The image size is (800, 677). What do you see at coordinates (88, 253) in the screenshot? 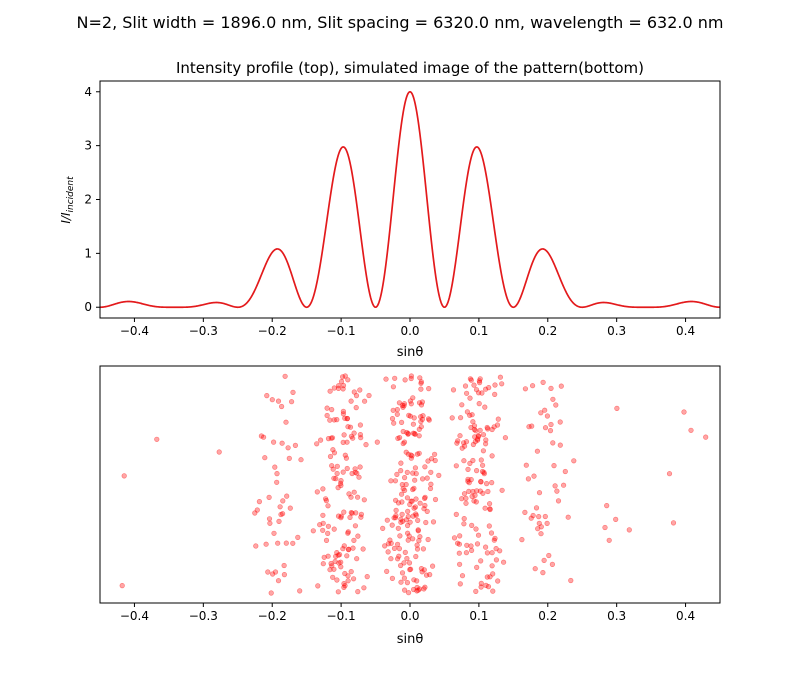
I see `intensity-y-tick-label: 1` at bounding box center [88, 253].